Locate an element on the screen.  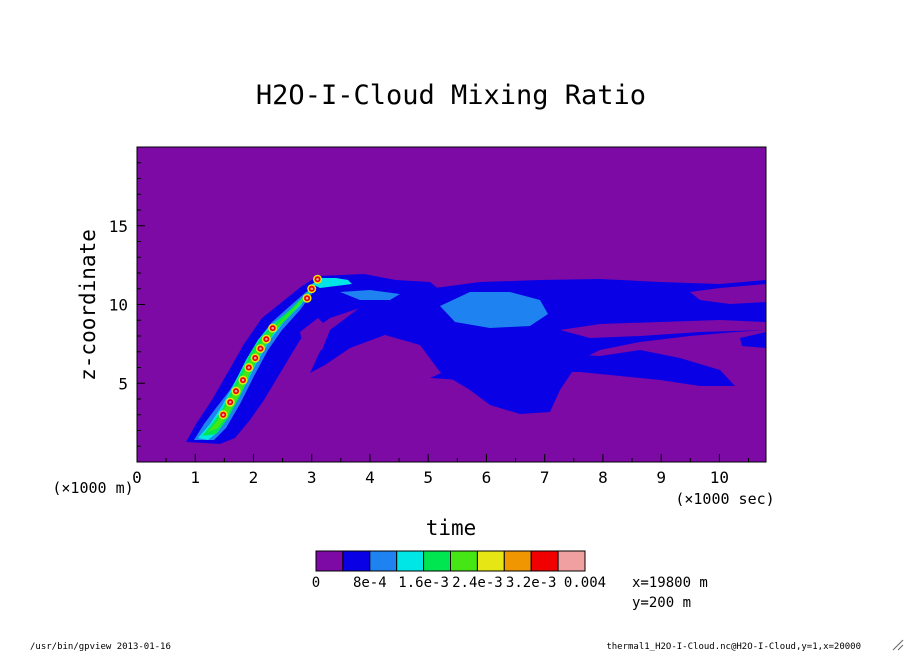
x-tick-label: 4 is located at coordinates (370, 477).